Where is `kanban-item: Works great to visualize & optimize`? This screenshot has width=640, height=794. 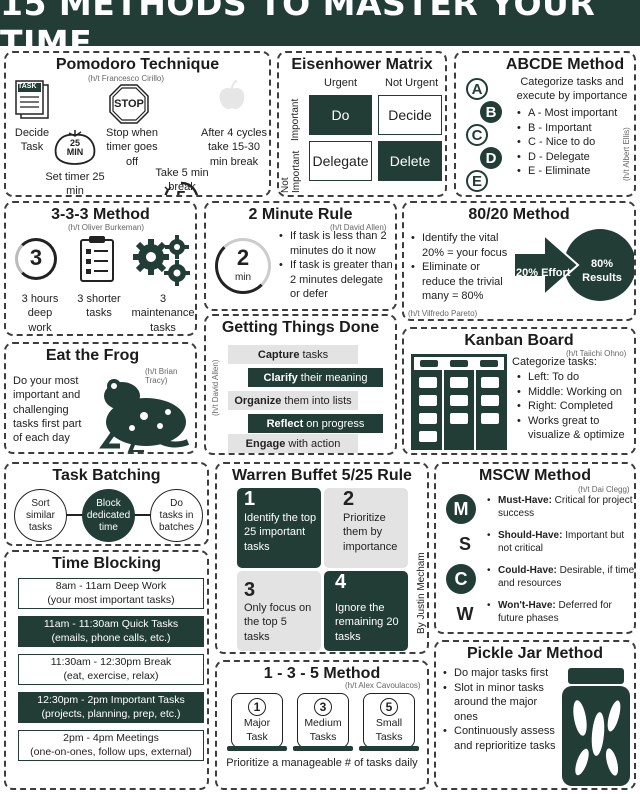 kanban-item: Works great to visualize & optimize is located at coordinates (575, 428).